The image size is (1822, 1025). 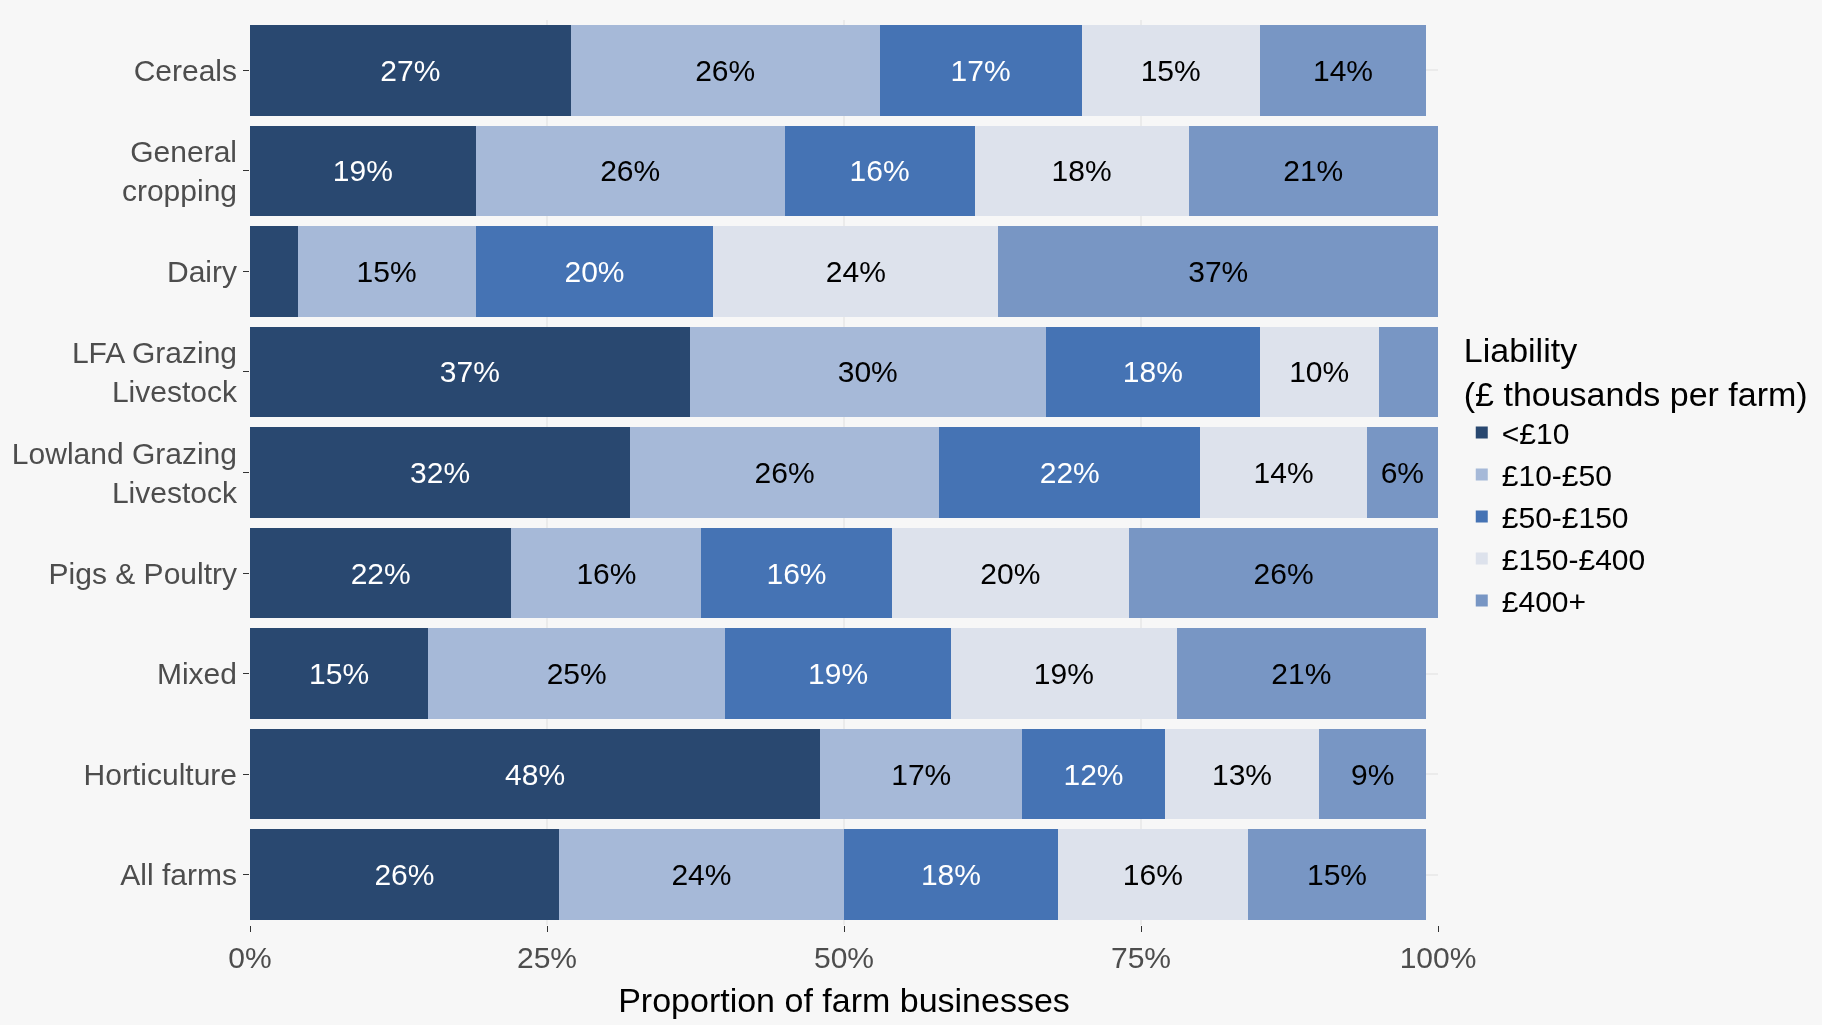 I want to click on legend-label: <£10, so click(x=1535, y=434).